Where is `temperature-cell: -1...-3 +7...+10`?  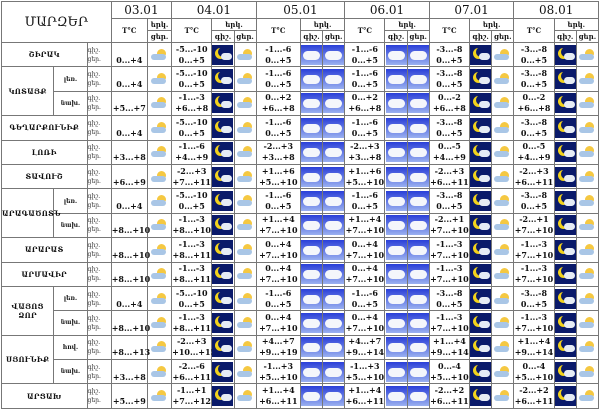
temperature-cell: -1...-3 +7...+10 is located at coordinates (534, 323).